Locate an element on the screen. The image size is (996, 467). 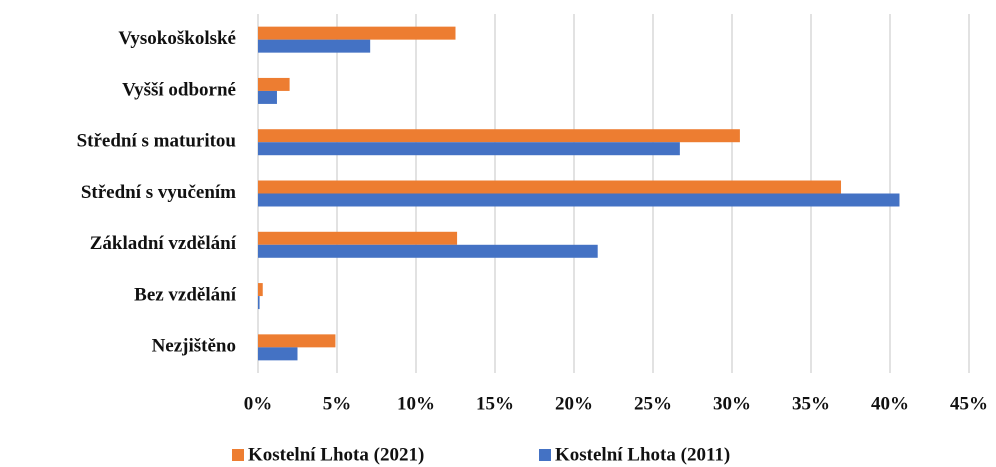
x-tick-label: 35% is located at coordinates (811, 403).